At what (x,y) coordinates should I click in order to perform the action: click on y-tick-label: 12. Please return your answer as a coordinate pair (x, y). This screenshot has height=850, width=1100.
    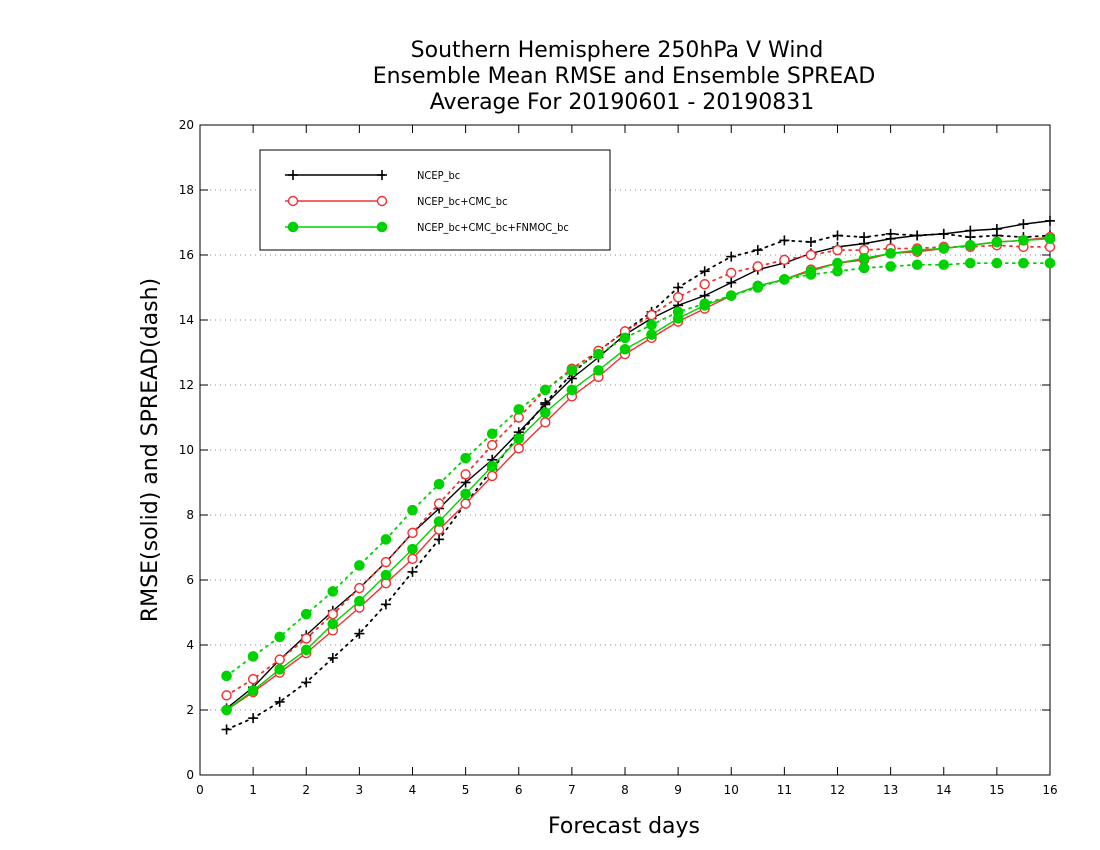
    Looking at the image, I should click on (186, 385).